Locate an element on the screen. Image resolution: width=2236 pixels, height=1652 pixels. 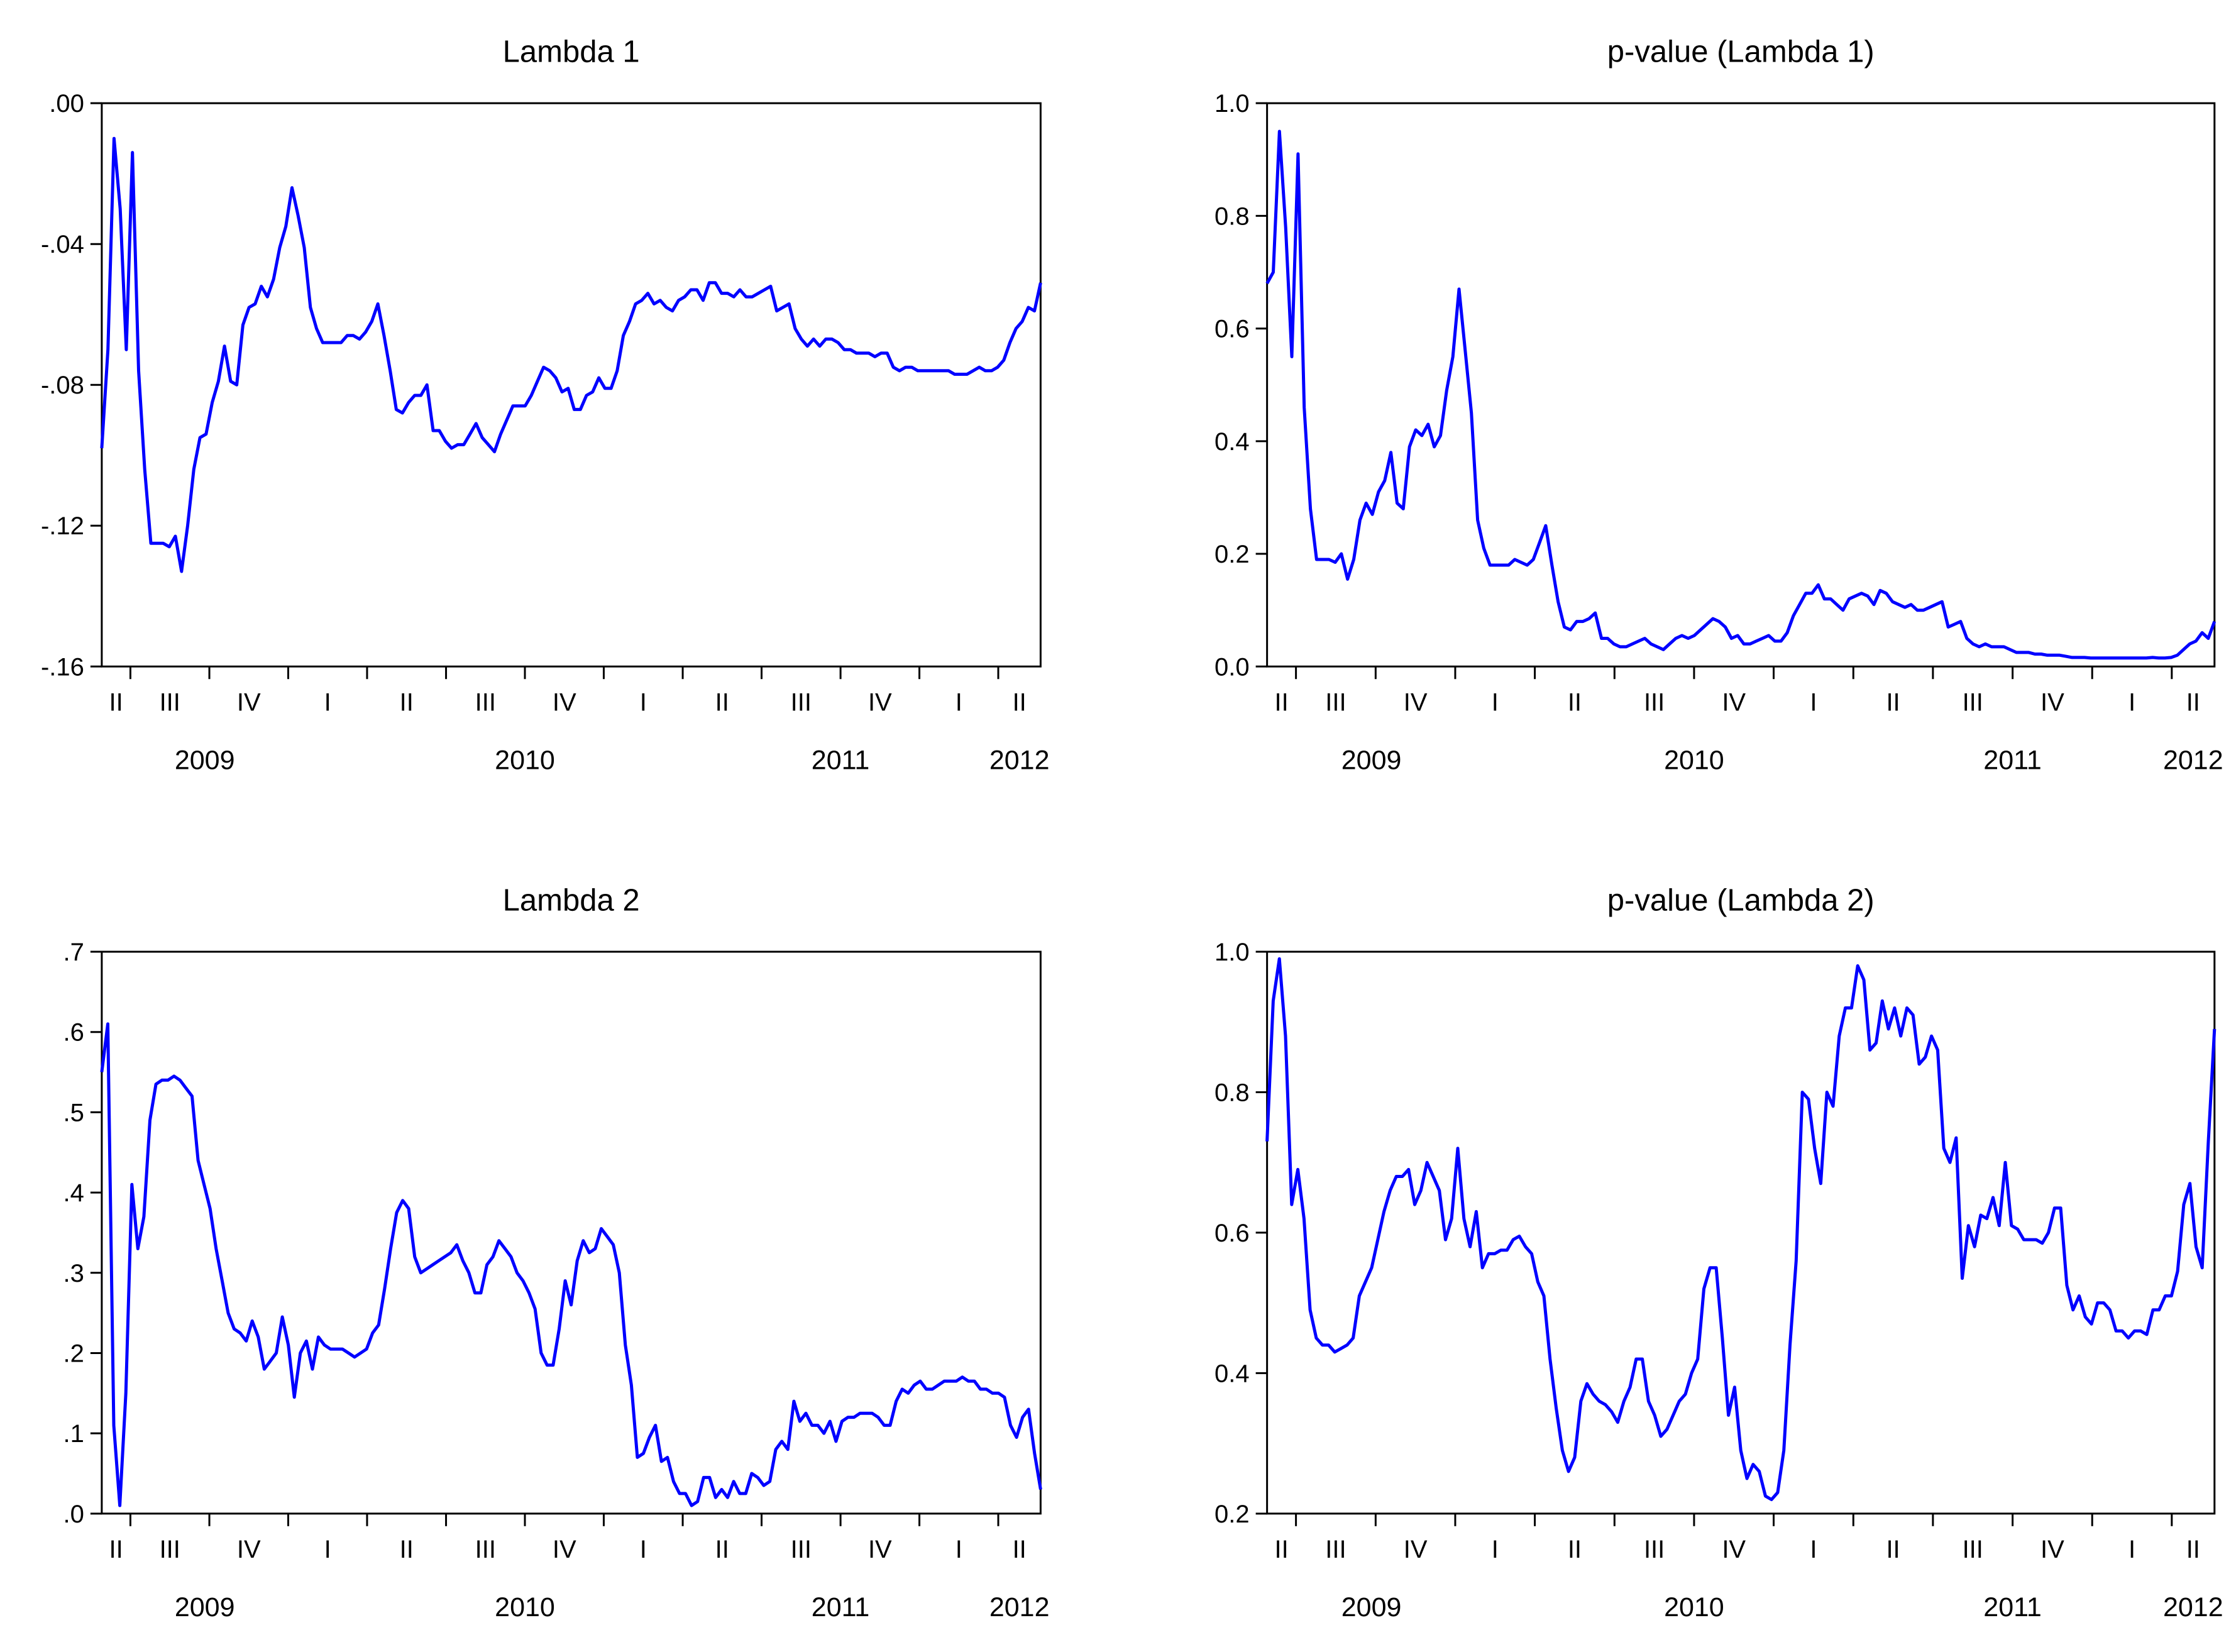
y-tick-label: .2 is located at coordinates (73, 1353).